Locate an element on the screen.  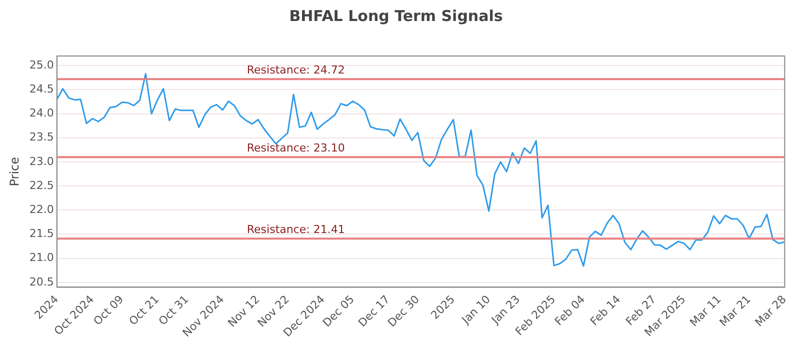
y-tick-label: 20.5 is located at coordinates (41, 281).